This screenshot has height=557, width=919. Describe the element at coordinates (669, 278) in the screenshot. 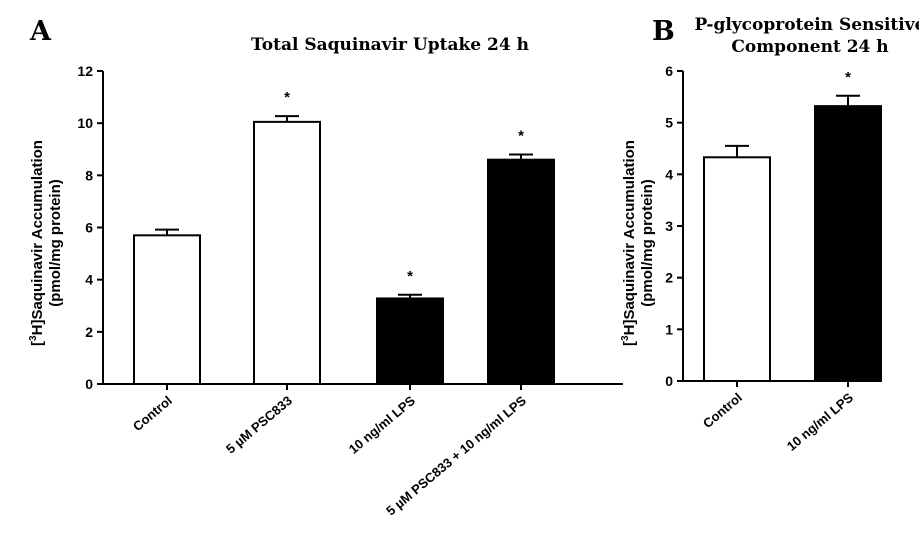

I see `panel-b-y-tick-label: 2` at that location.